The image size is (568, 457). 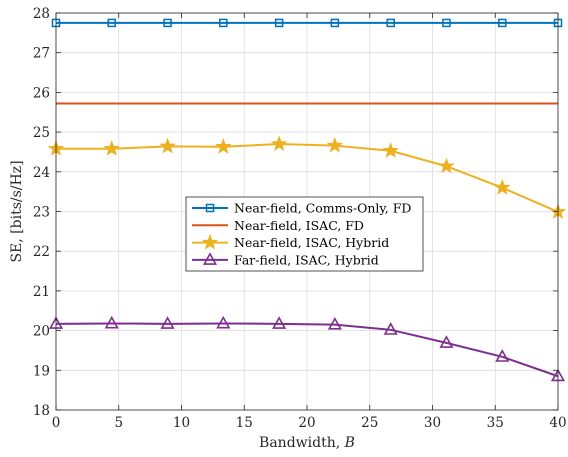 What do you see at coordinates (306, 259) in the screenshot?
I see `legend-label: Far-field, ISAC, Hybrid` at bounding box center [306, 259].